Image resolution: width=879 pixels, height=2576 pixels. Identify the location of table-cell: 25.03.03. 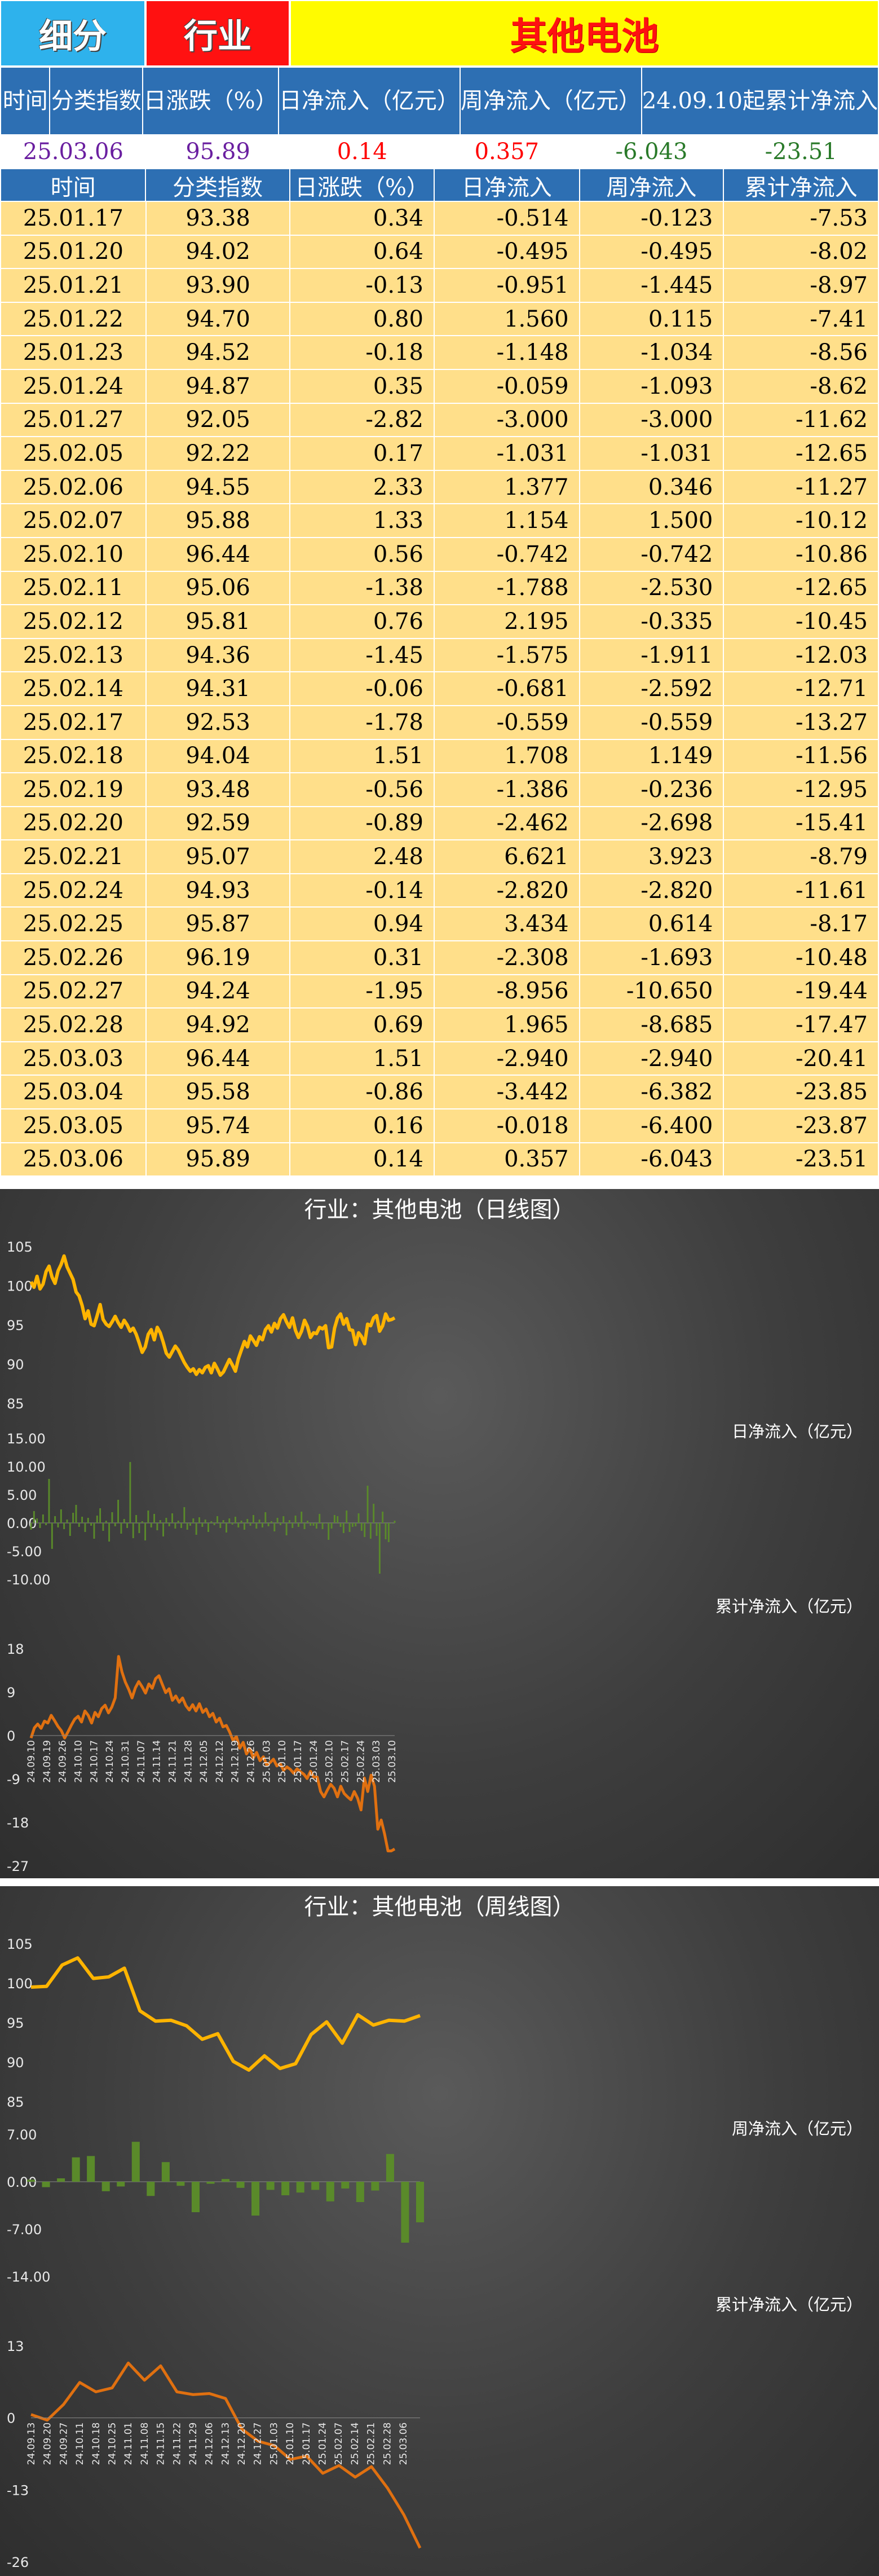
(73, 1059).